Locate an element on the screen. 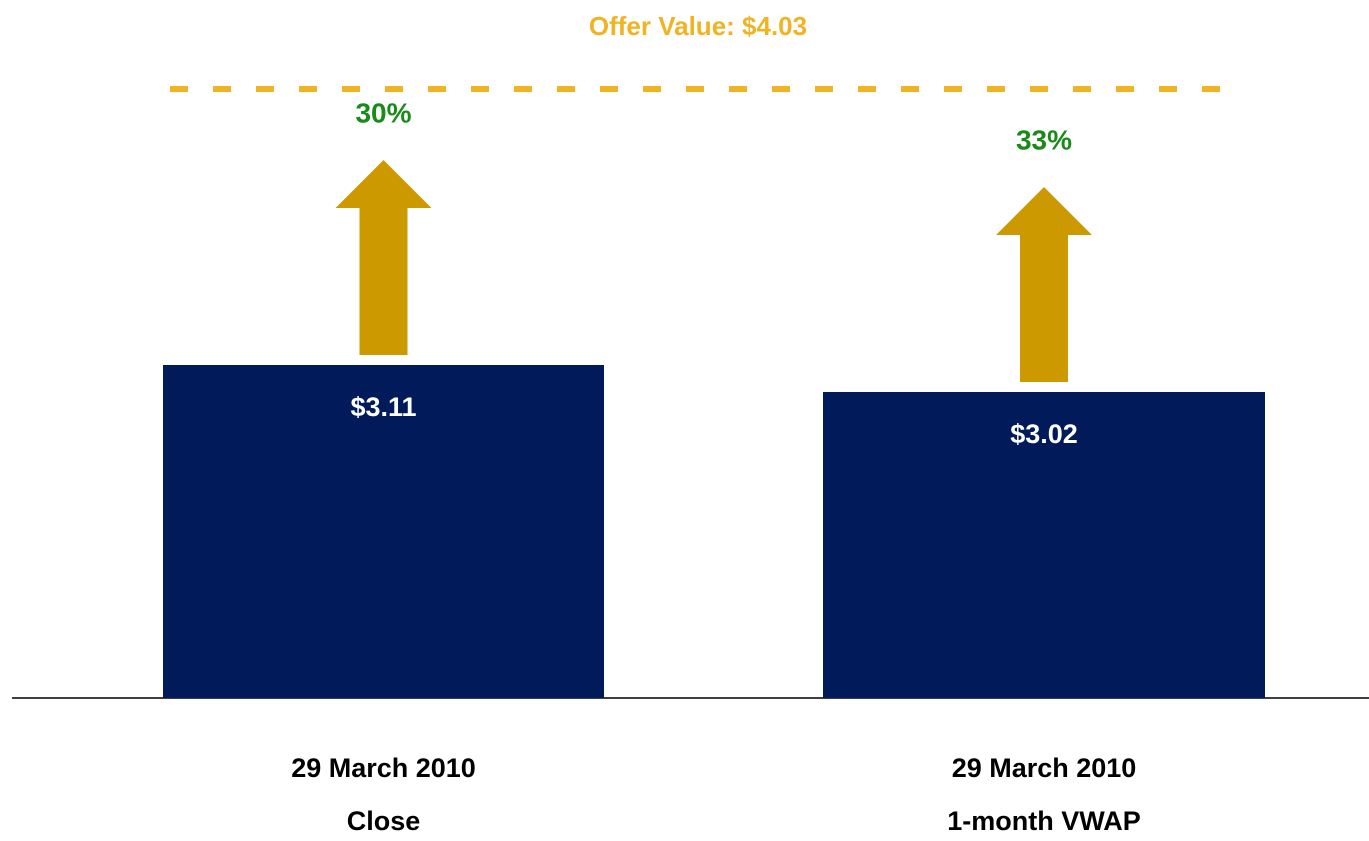 This screenshot has height=841, width=1369. x-tick-label: 1-month VWAP is located at coordinates (1044, 821).